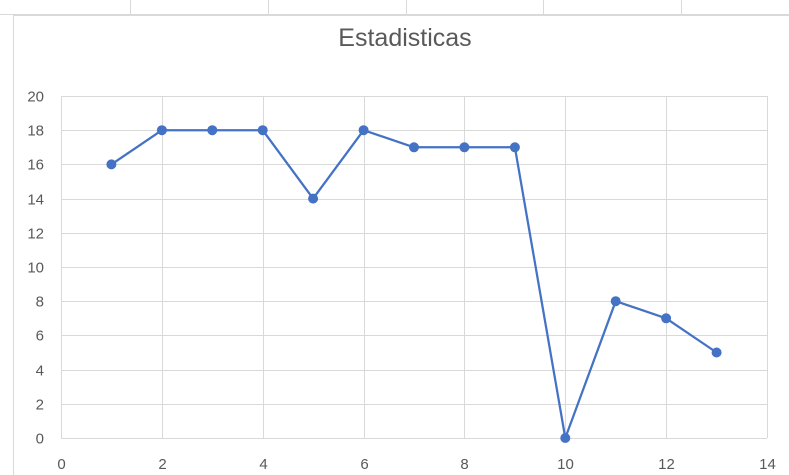  What do you see at coordinates (40, 405) in the screenshot?
I see `y-tick-label: 2` at bounding box center [40, 405].